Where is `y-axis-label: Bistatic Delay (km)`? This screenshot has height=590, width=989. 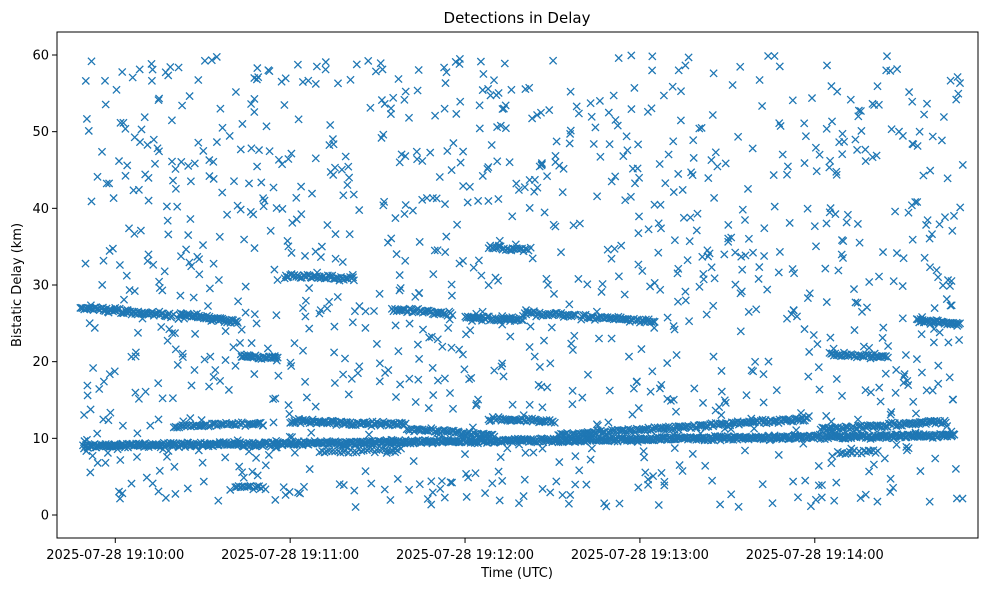 y-axis-label: Bistatic Delay (km) is located at coordinates (17, 285).